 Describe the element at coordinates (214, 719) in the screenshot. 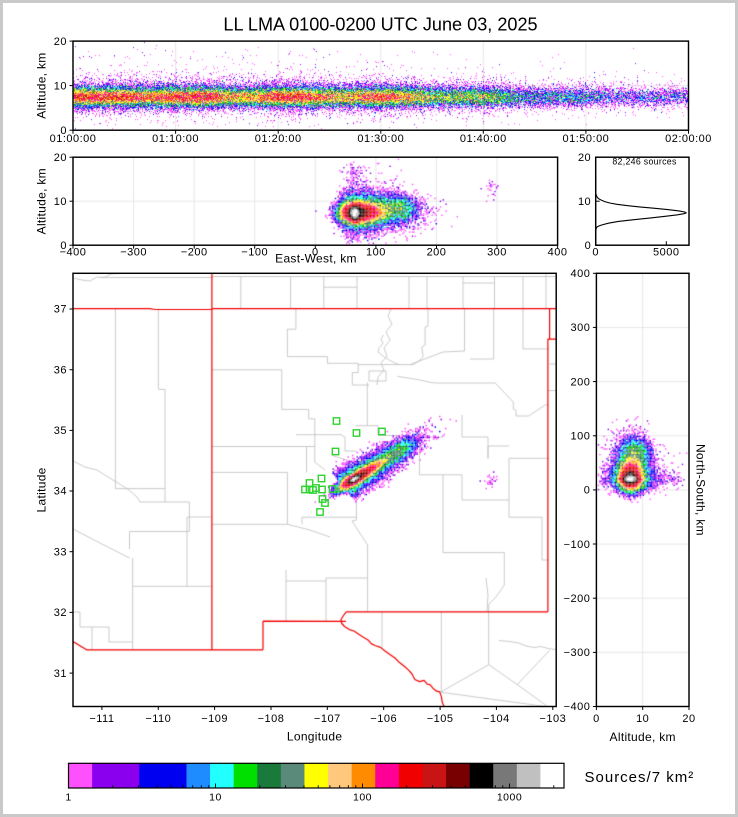

I see `svg-text: −109` at that location.